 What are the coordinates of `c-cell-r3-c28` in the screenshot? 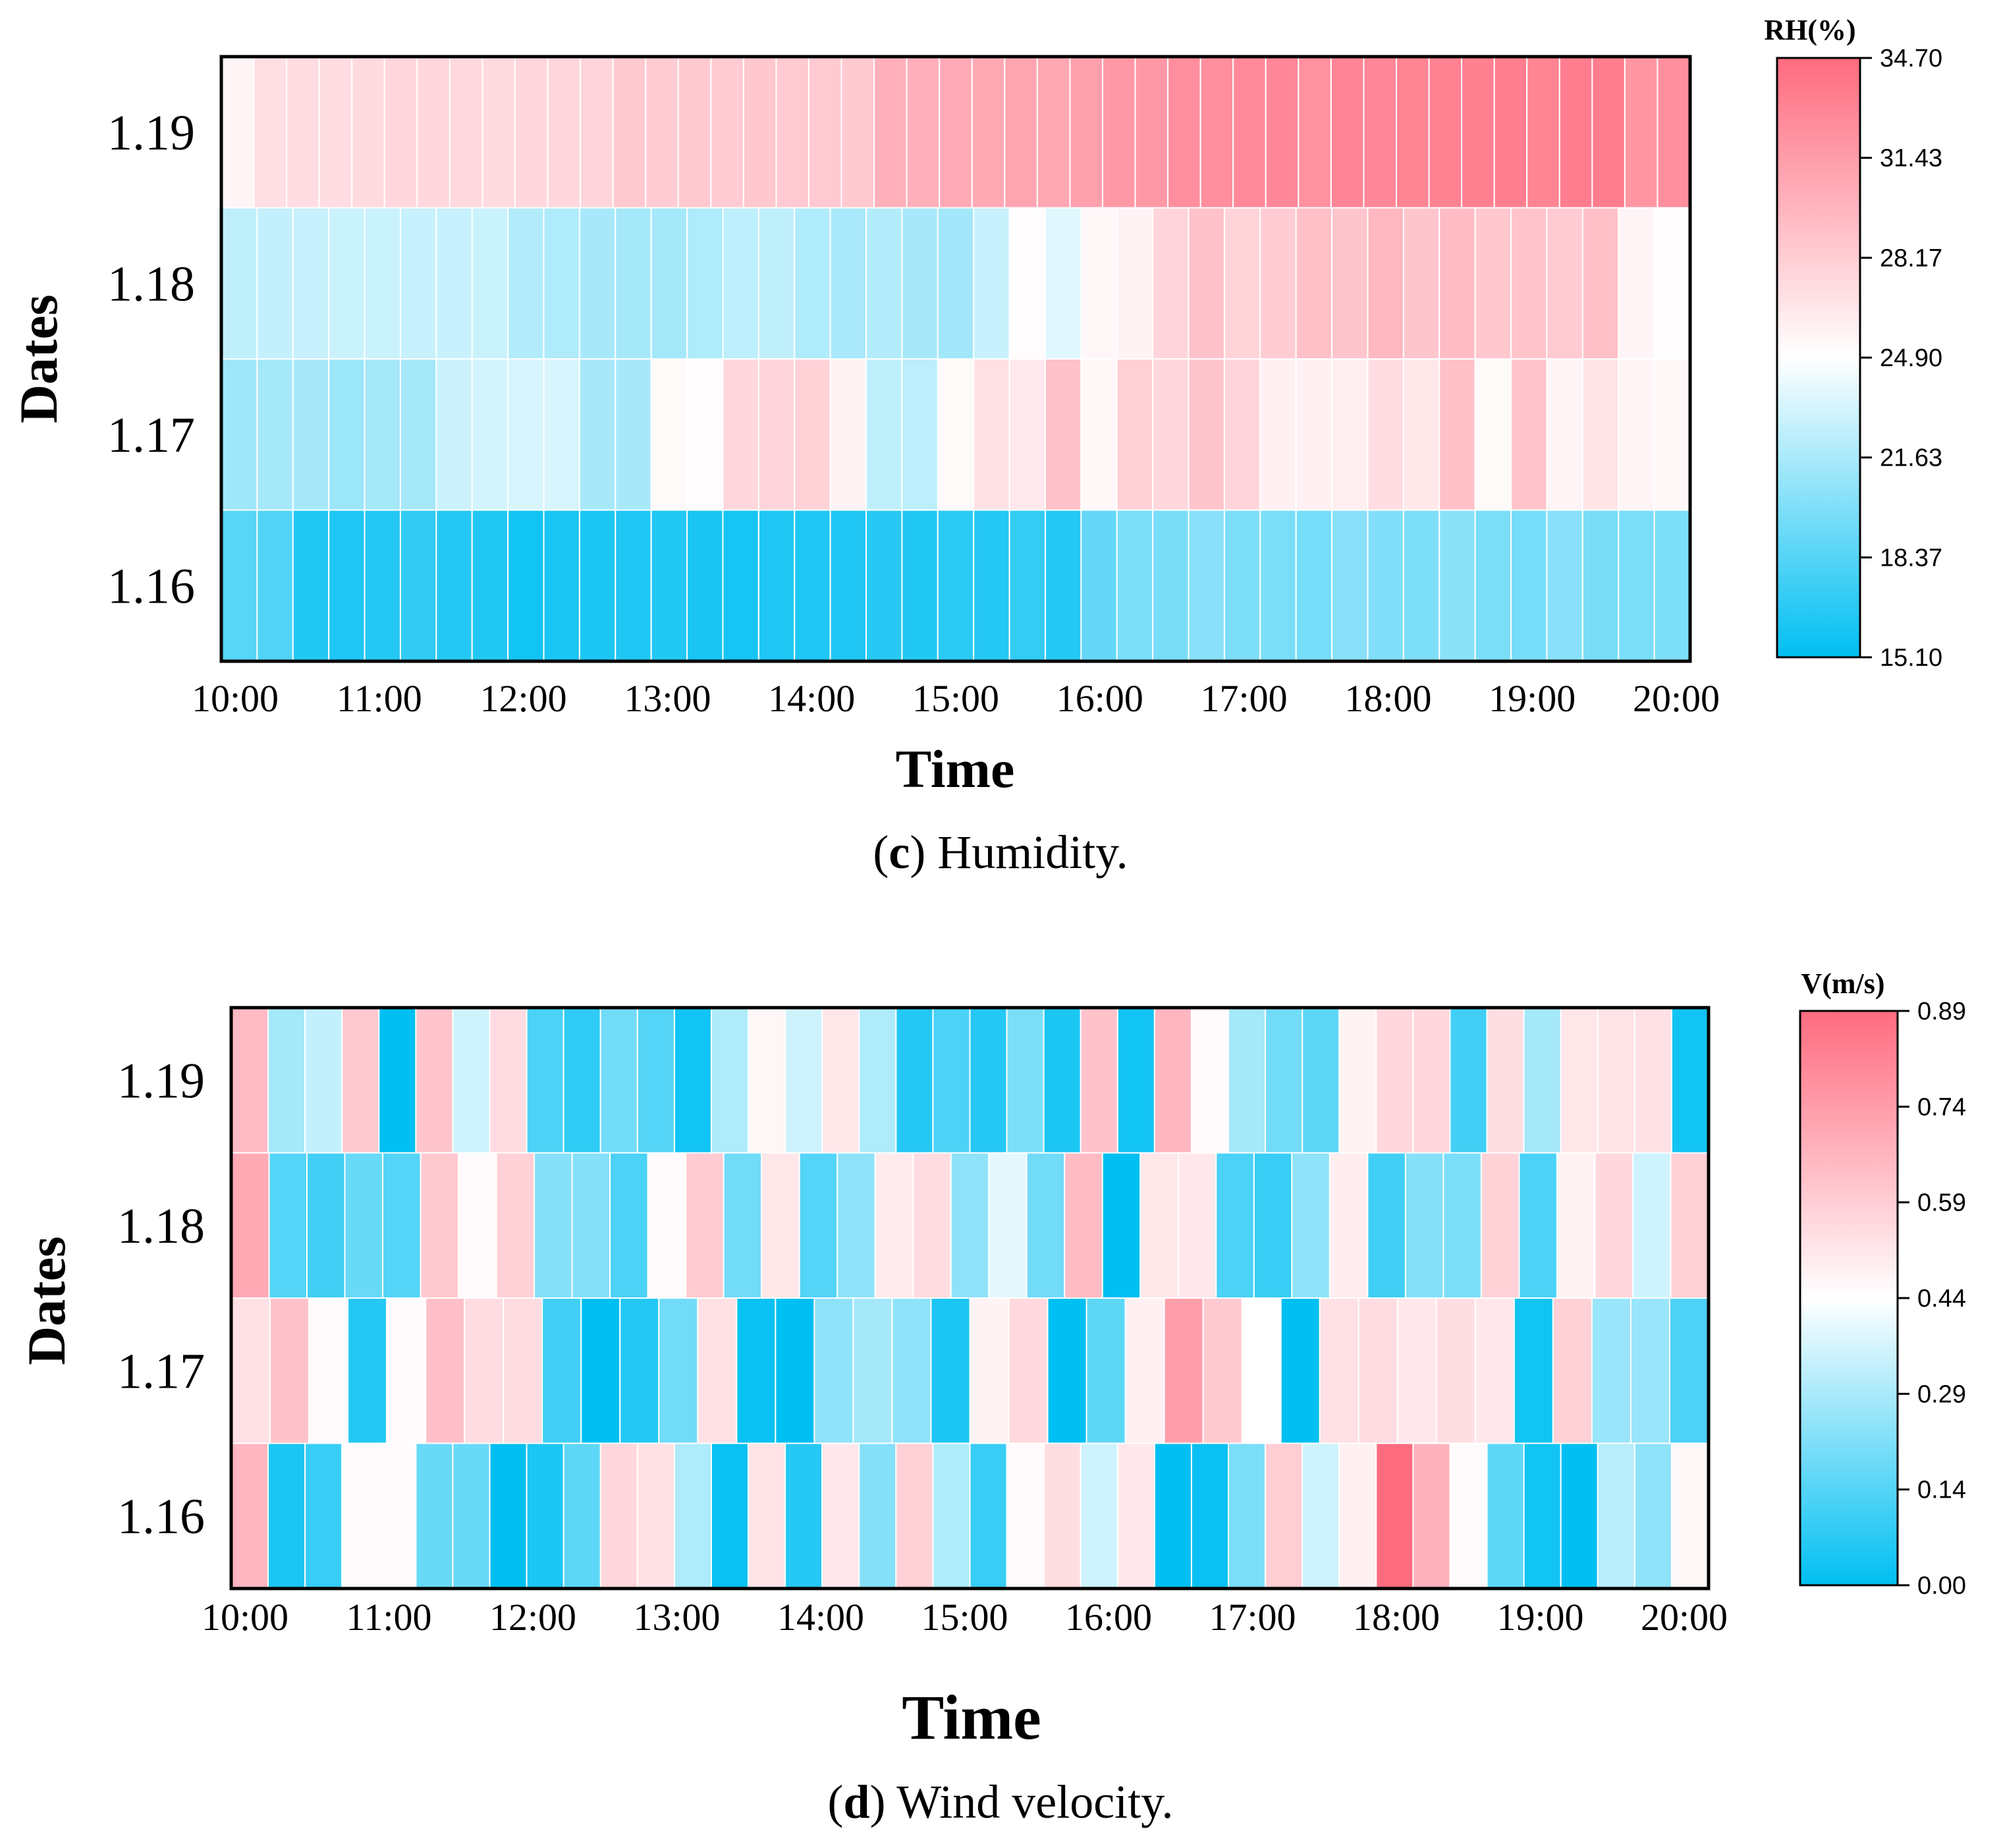 It's located at (1242, 585).